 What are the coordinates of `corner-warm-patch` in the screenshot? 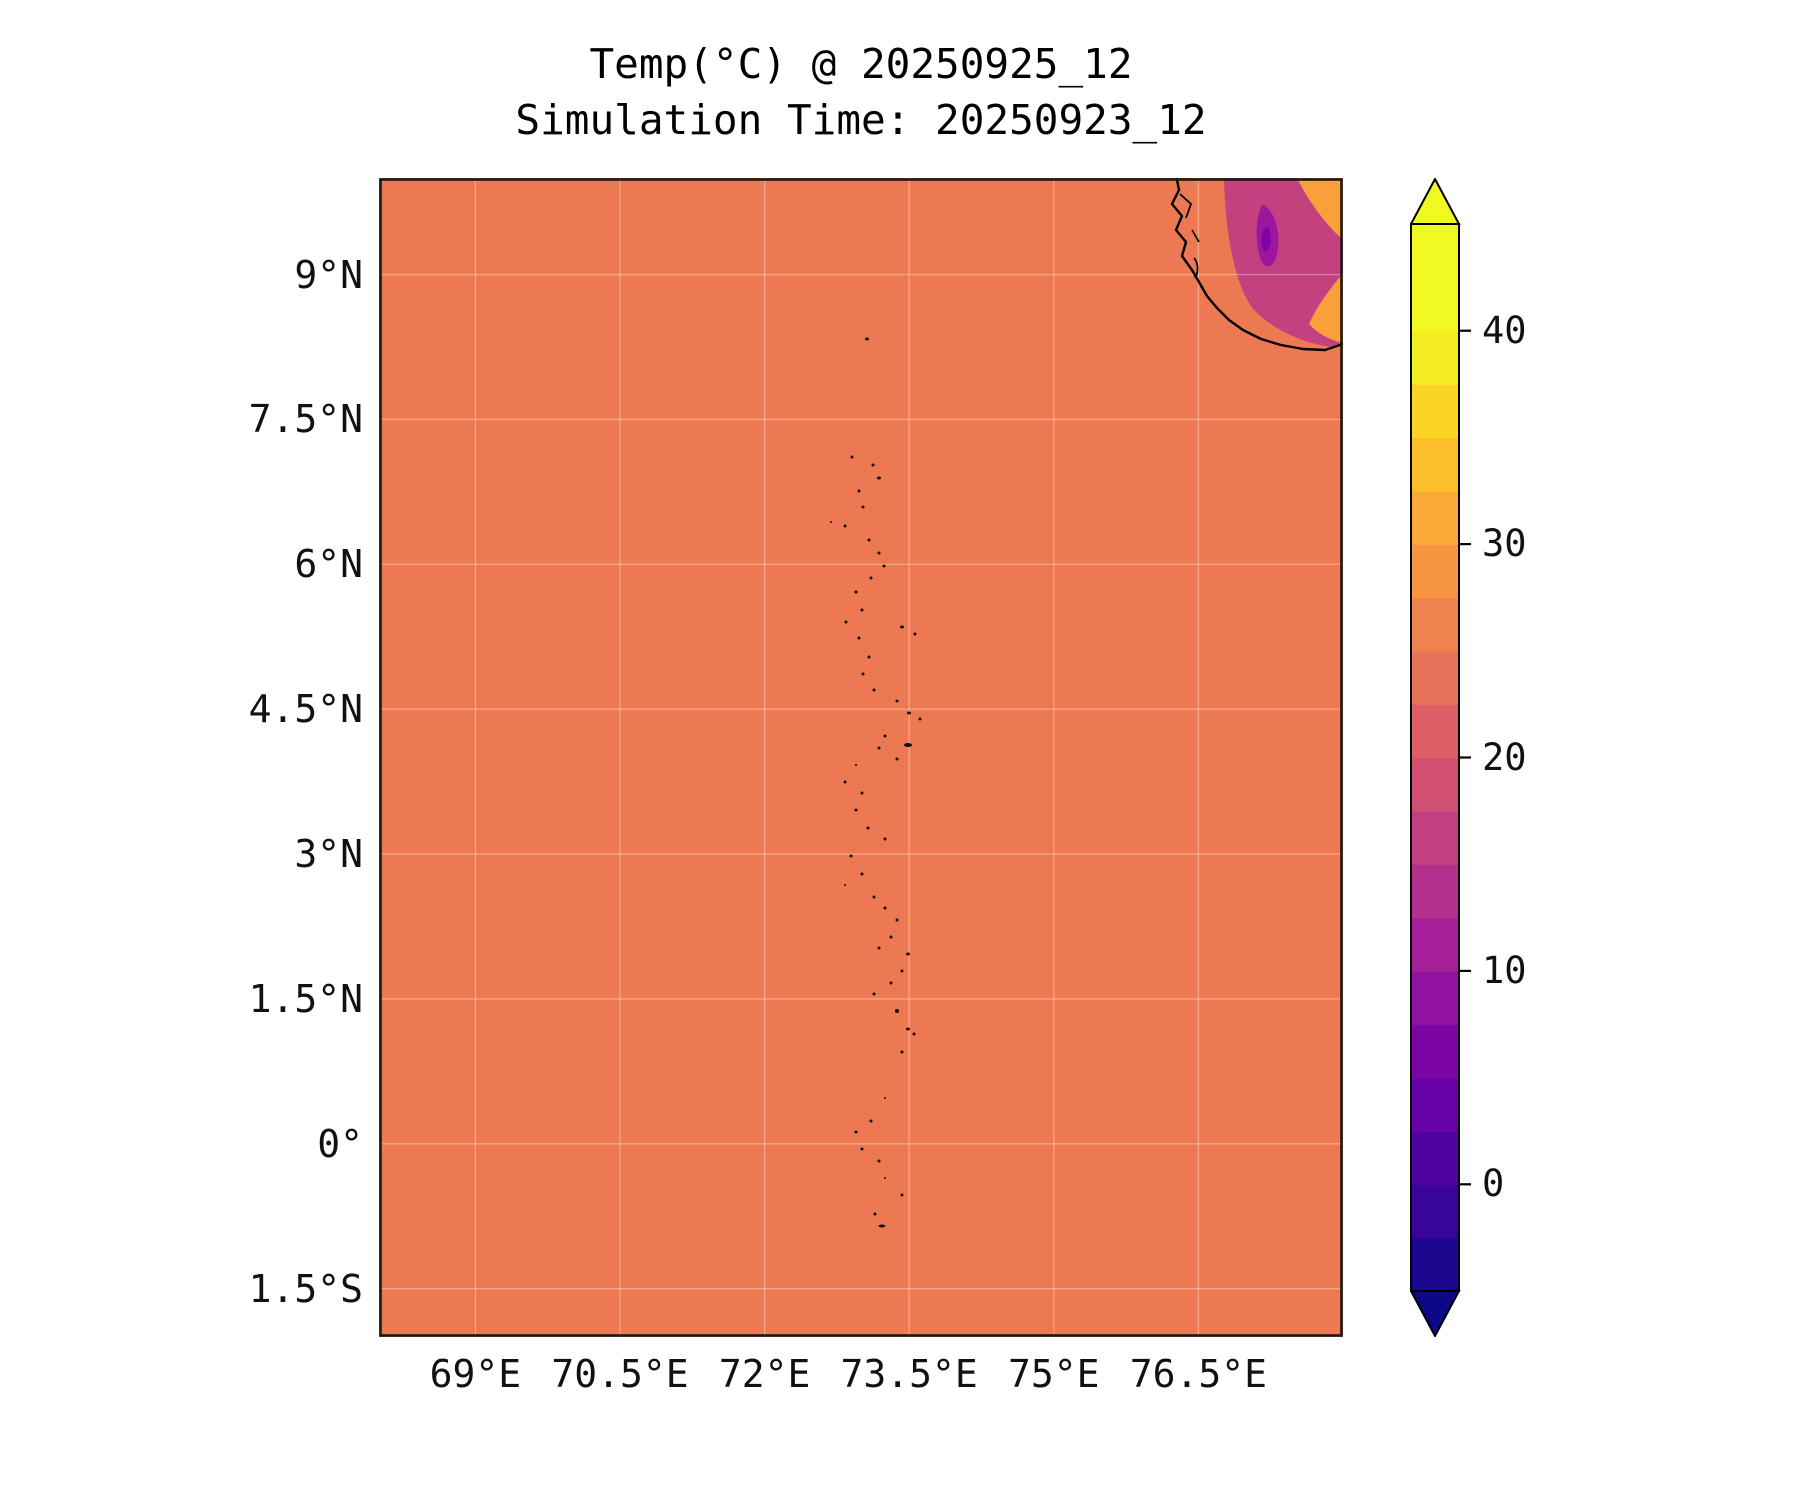 It's located at (1320, 209).